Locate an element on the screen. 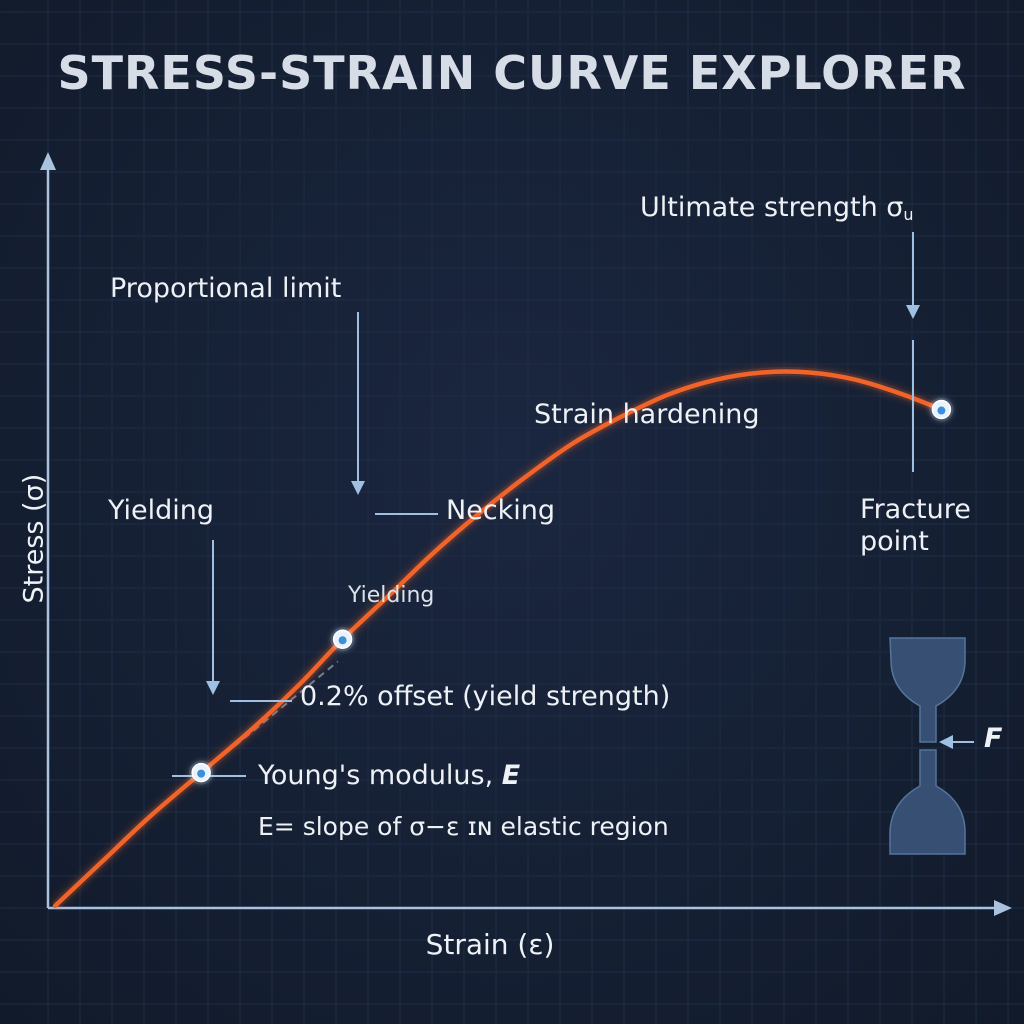 The image size is (1024, 1024). fracture-point-label: Fracture point is located at coordinates (915, 526).